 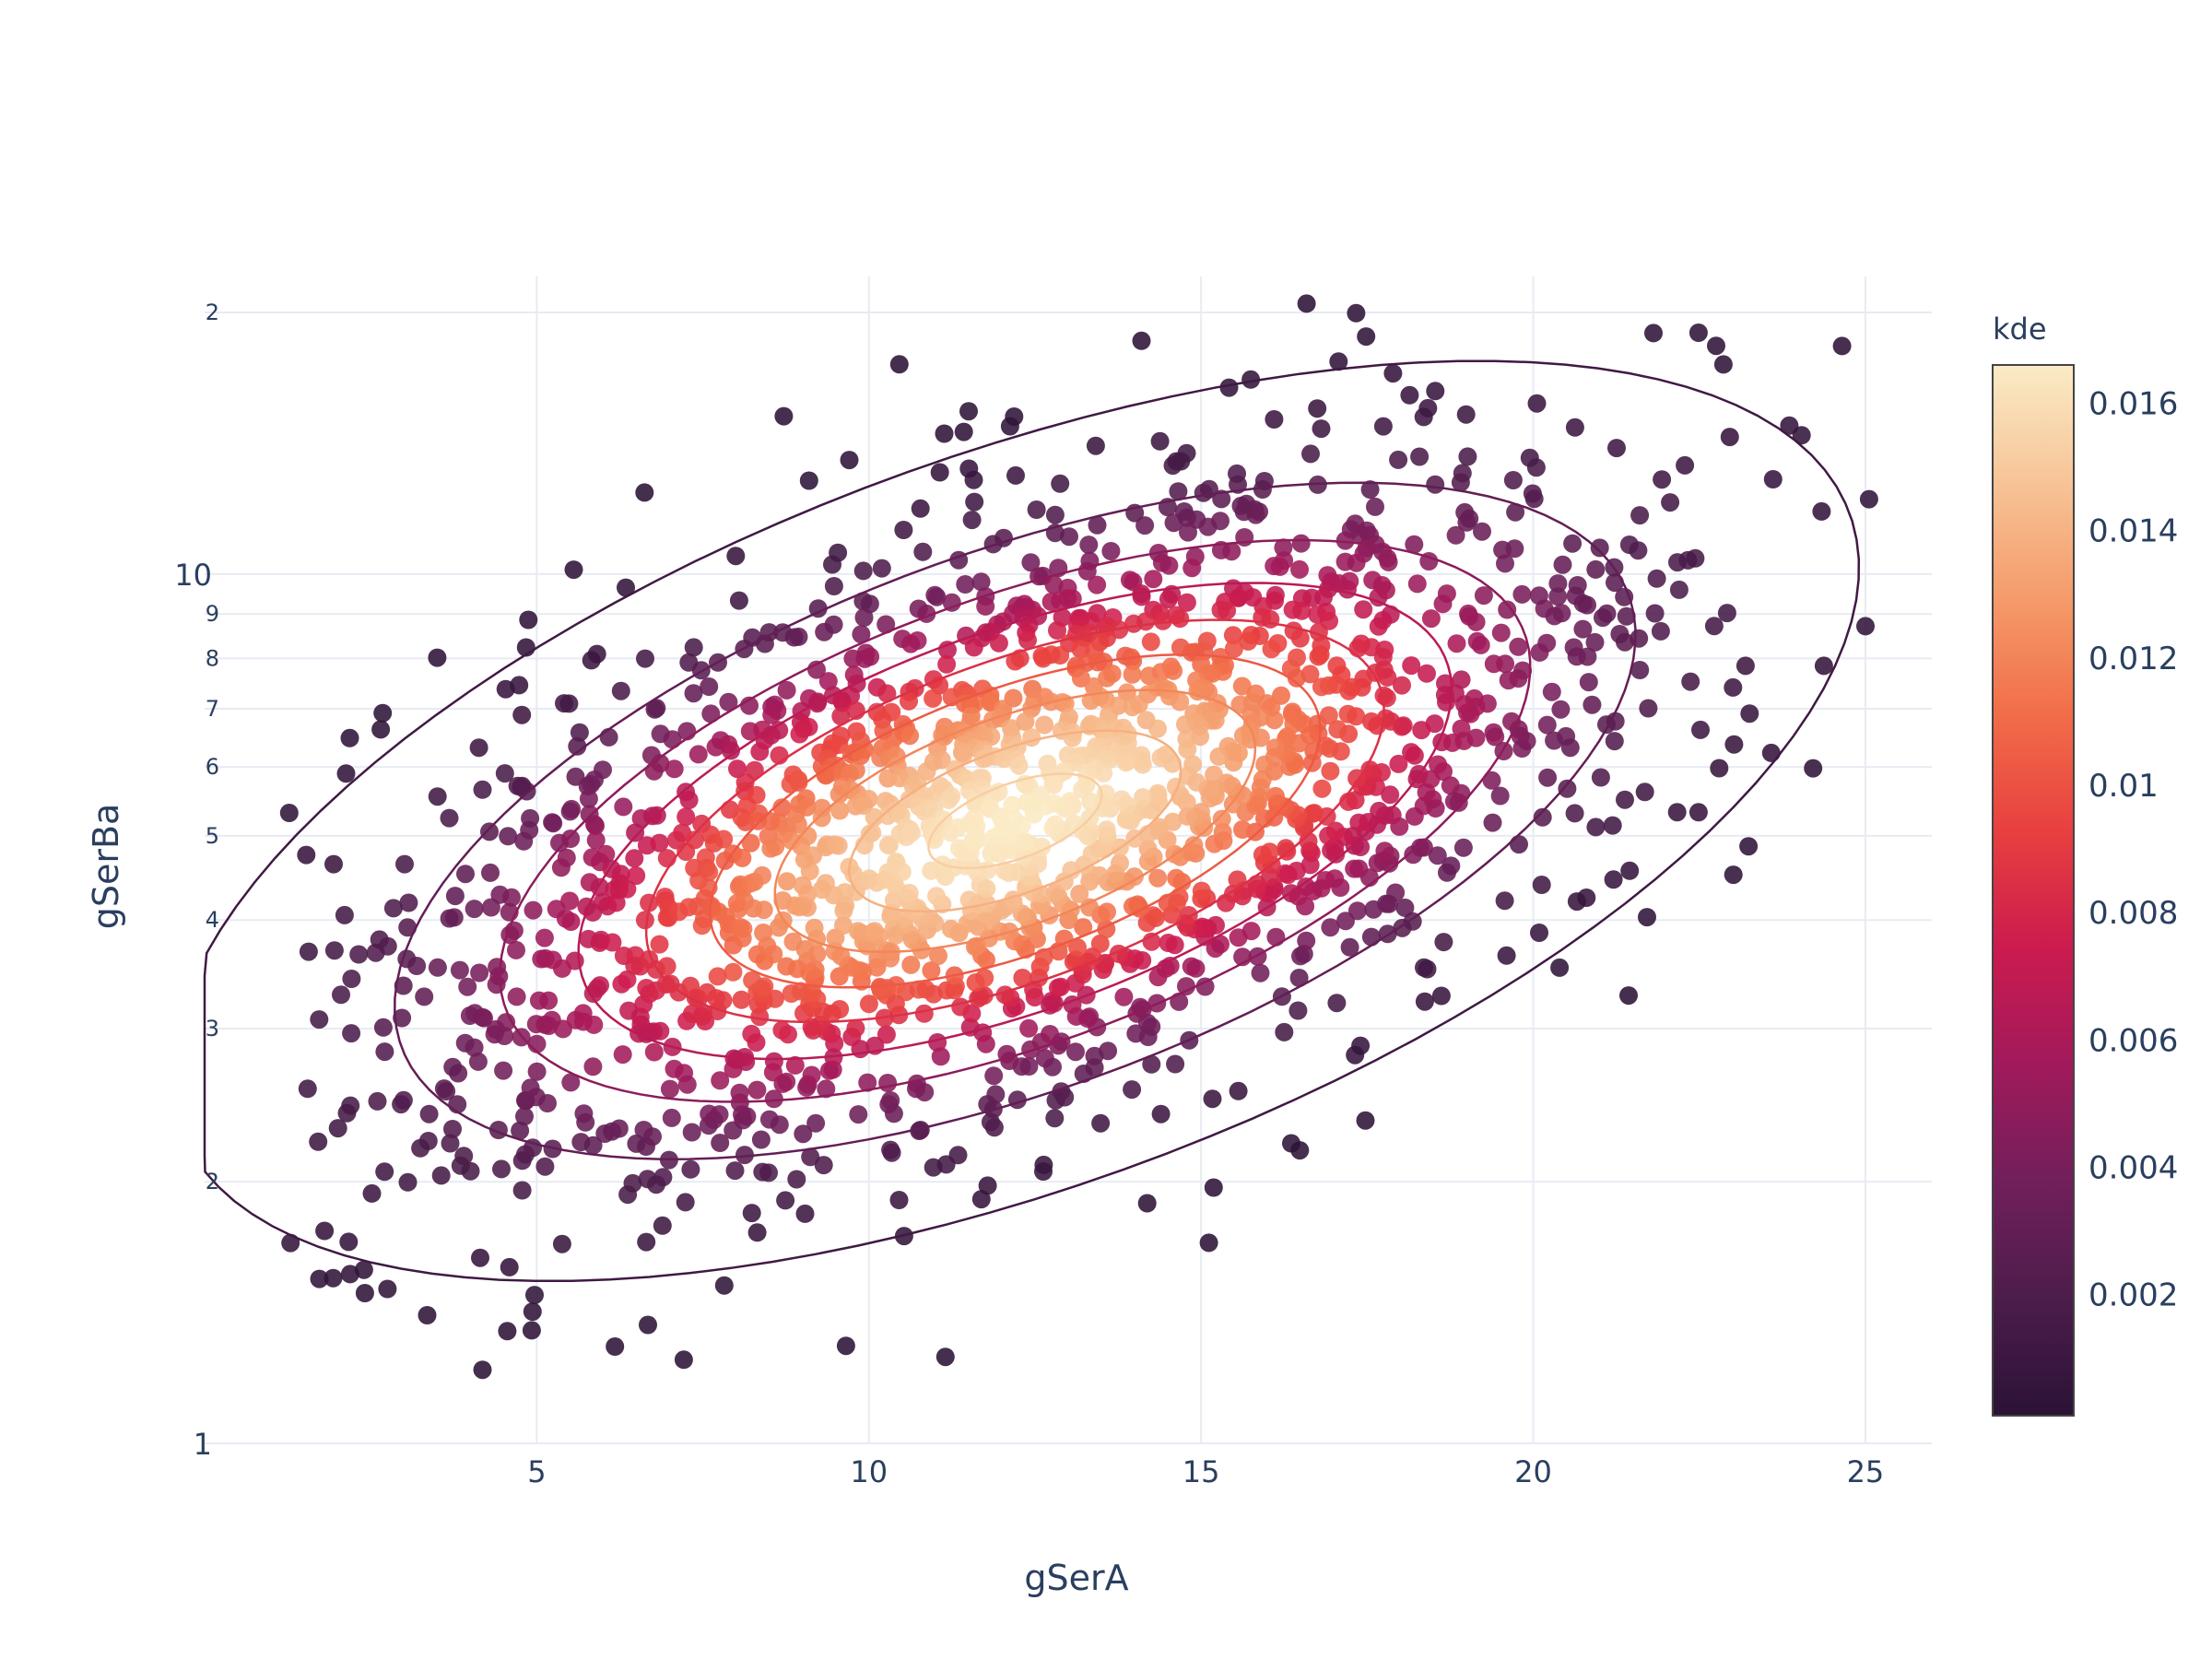 What do you see at coordinates (1205, 1471) in the screenshot?
I see `x-axis-ticks: 5 10 15 20 25` at bounding box center [1205, 1471].